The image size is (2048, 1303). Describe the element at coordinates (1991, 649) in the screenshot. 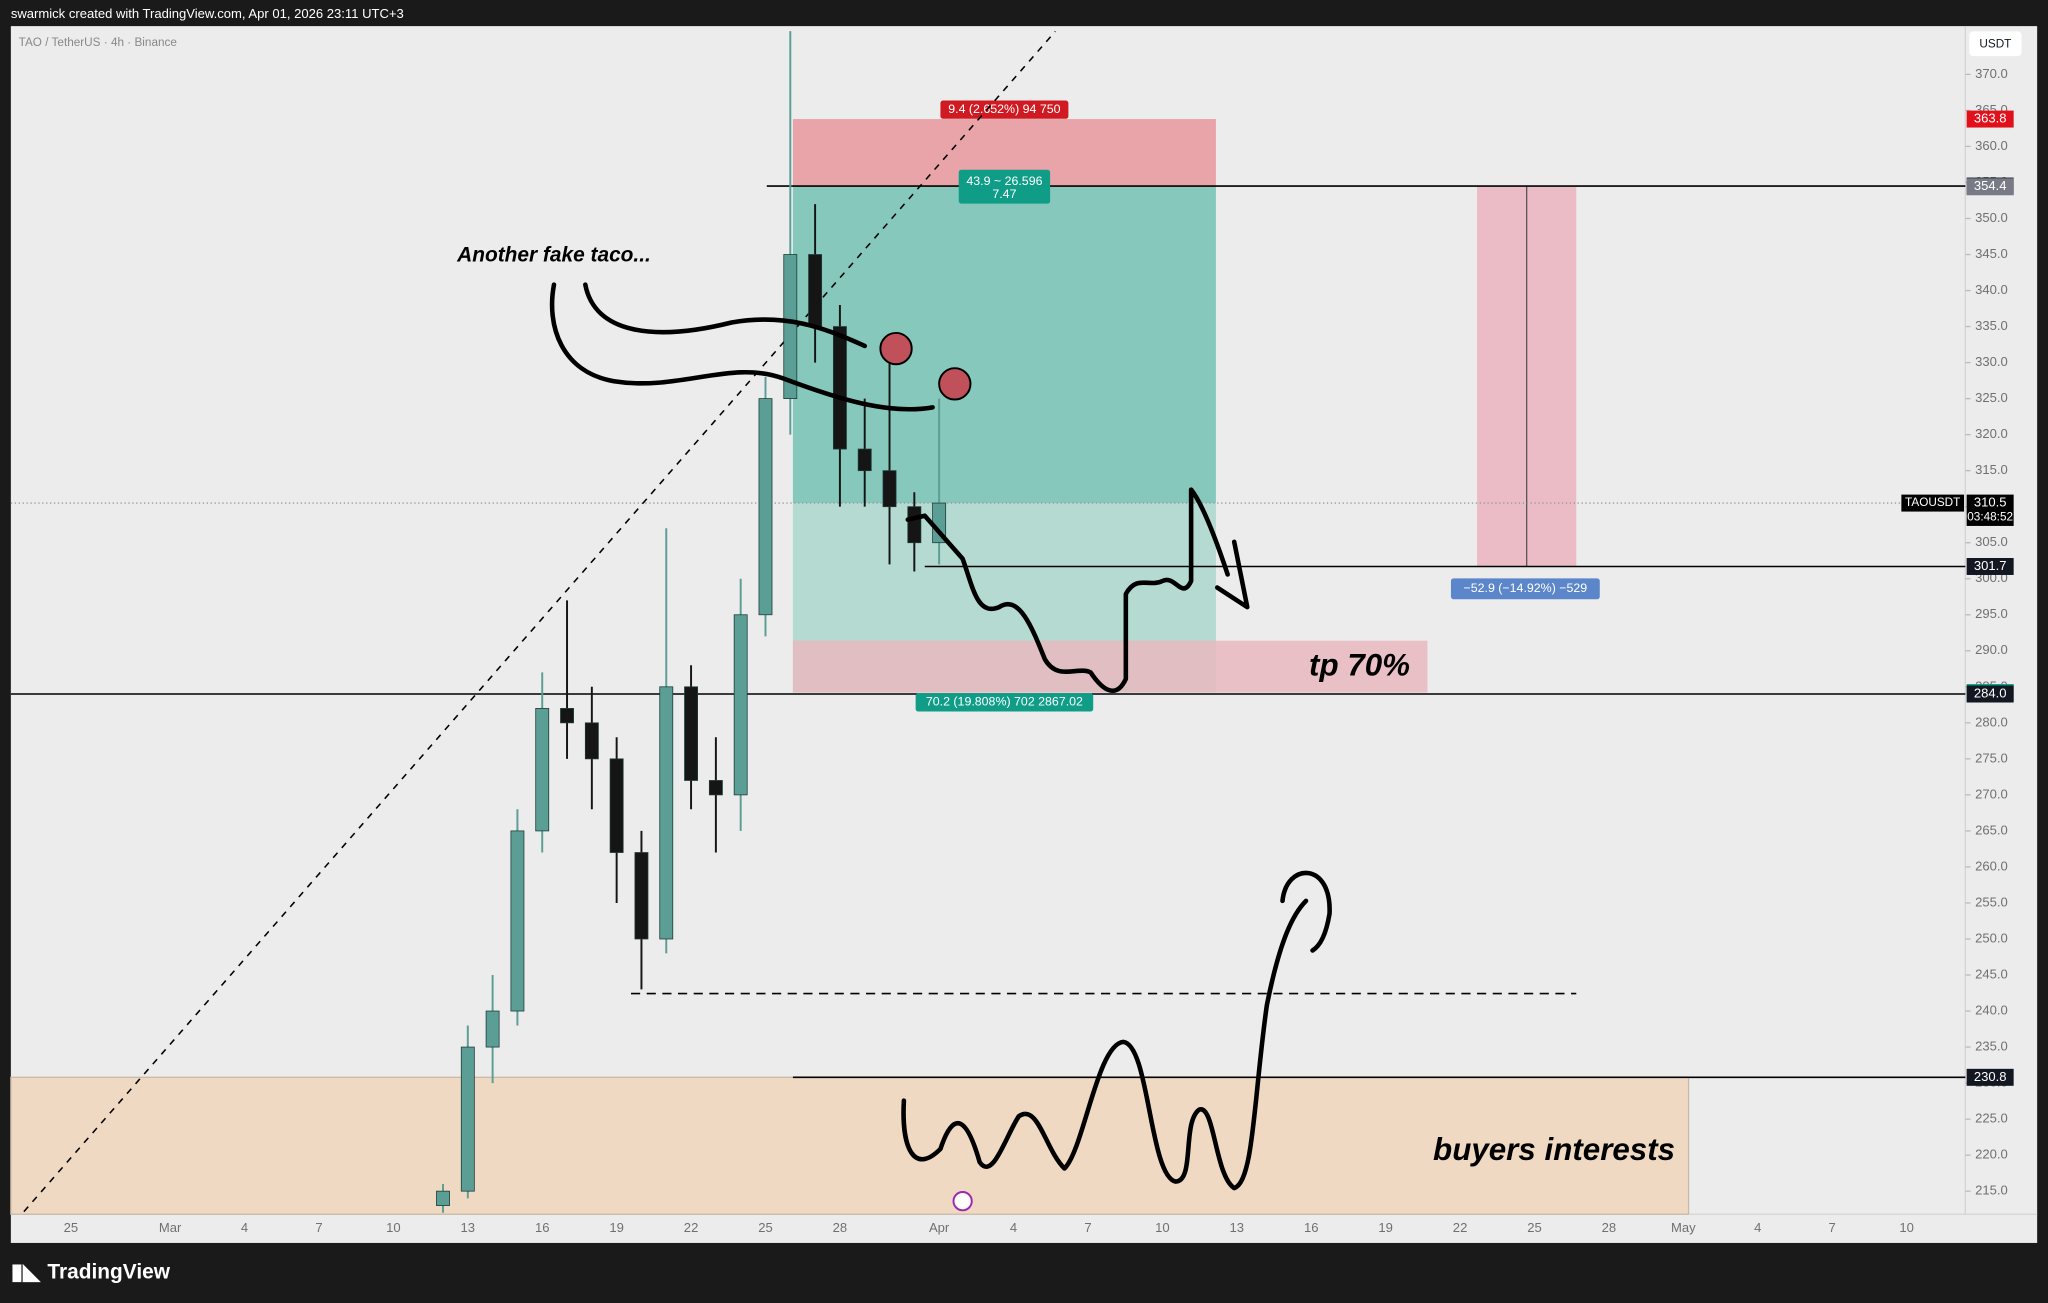

I see `y-tick-label: 290.0` at that location.